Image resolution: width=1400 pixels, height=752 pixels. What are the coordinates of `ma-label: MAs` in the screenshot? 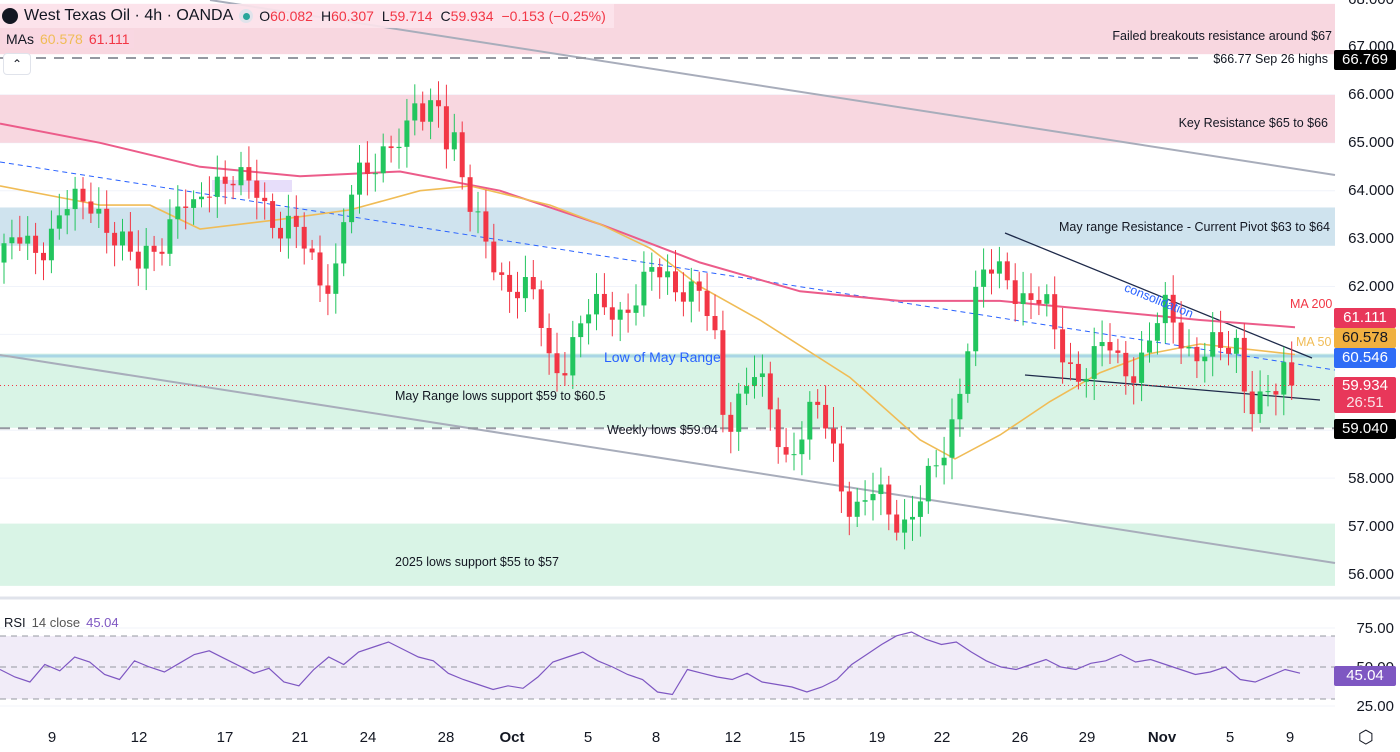 It's located at (20, 39).